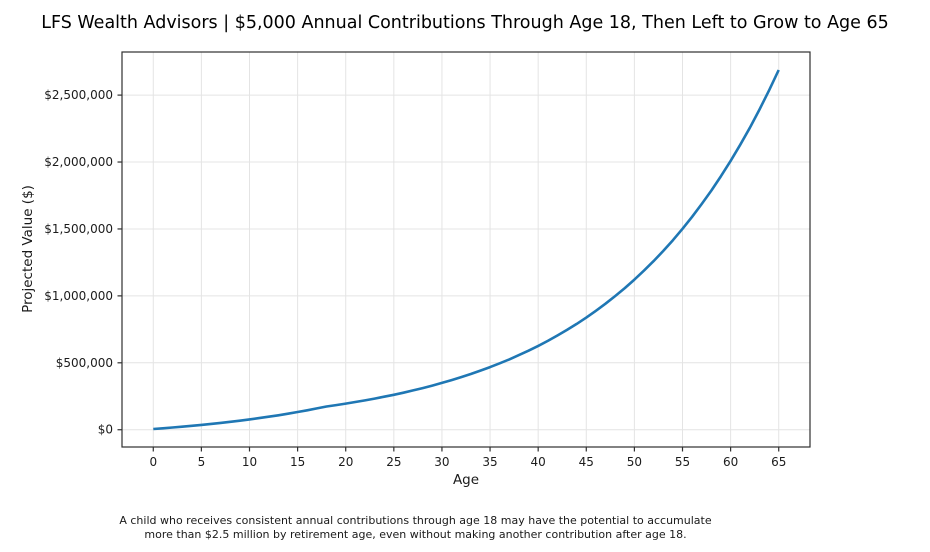 The width and height of the screenshot is (930, 552). I want to click on y-tick-label: $500,000, so click(84, 363).